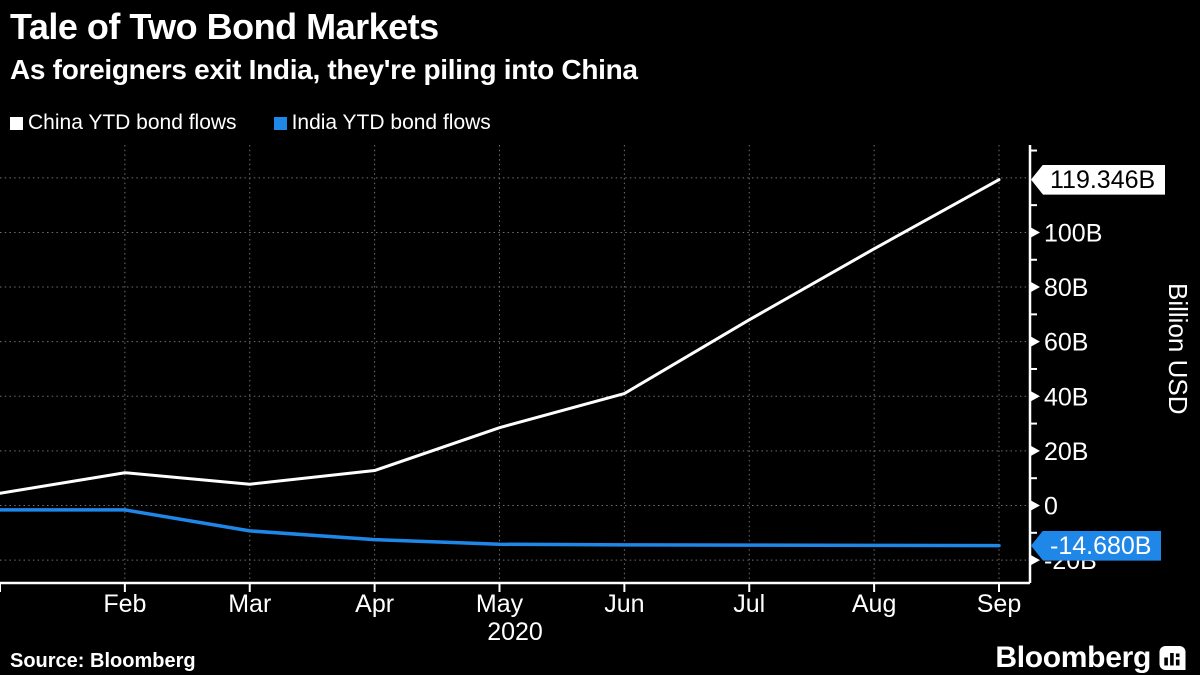 This screenshot has height=675, width=1200. Describe the element at coordinates (1178, 349) in the screenshot. I see `y-axis-title: Billion USD` at that location.